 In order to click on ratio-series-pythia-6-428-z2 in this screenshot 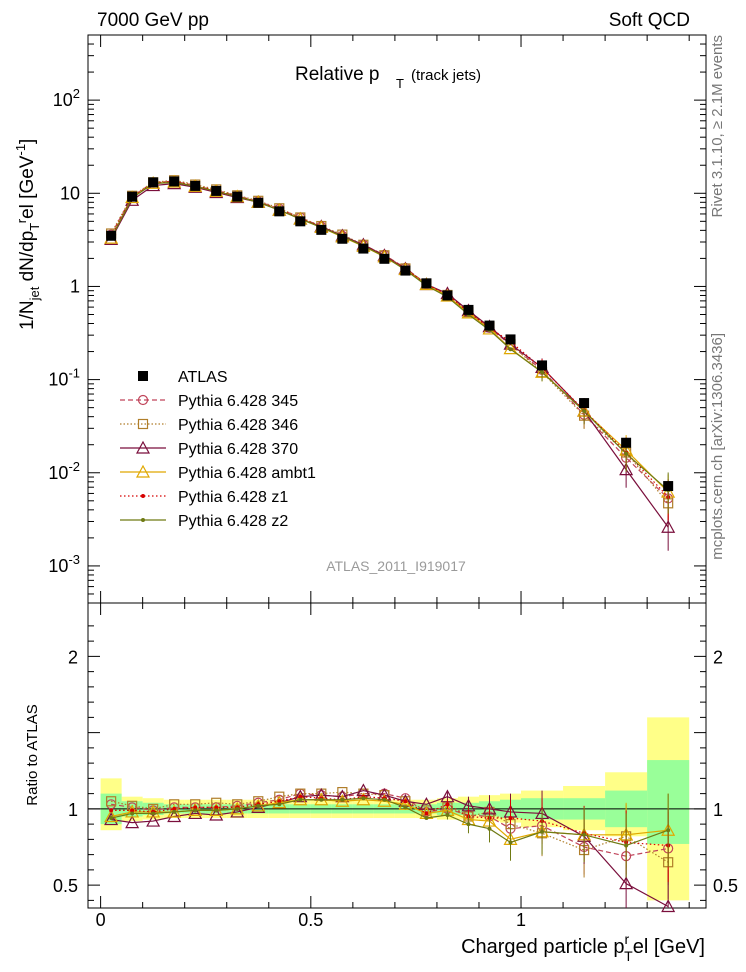, I will do `click(390, 835)`.